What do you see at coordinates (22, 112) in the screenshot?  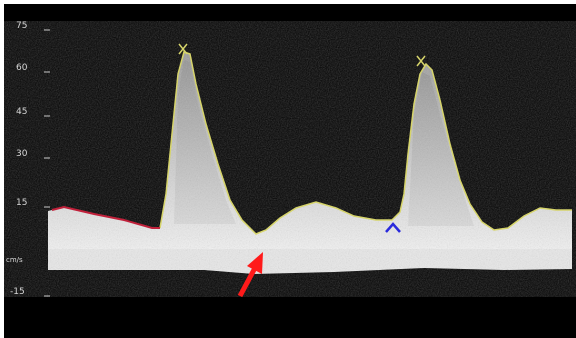 I see `axis-tick-label: 45` at bounding box center [22, 112].